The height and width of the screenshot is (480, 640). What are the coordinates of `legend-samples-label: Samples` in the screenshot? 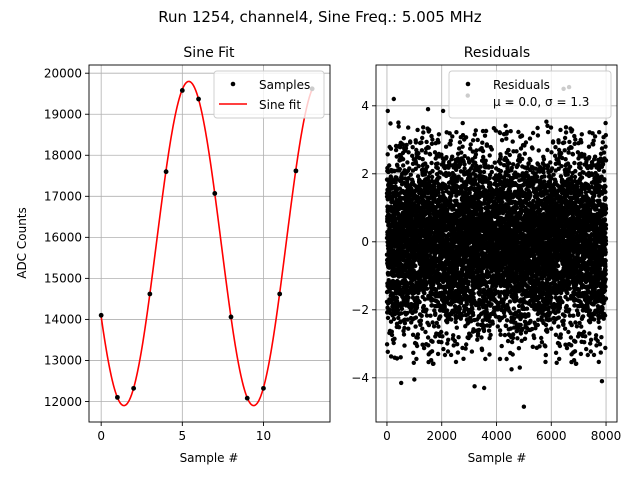 It's located at (284, 85).